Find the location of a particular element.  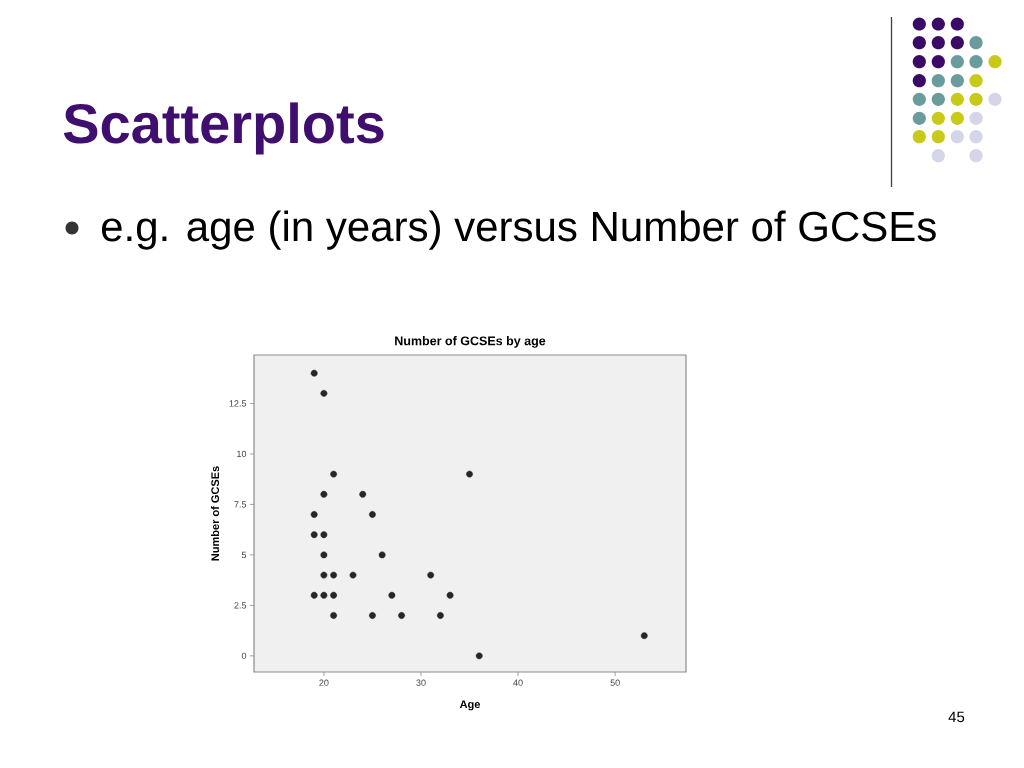

x-tick-label: 50 is located at coordinates (615, 682).